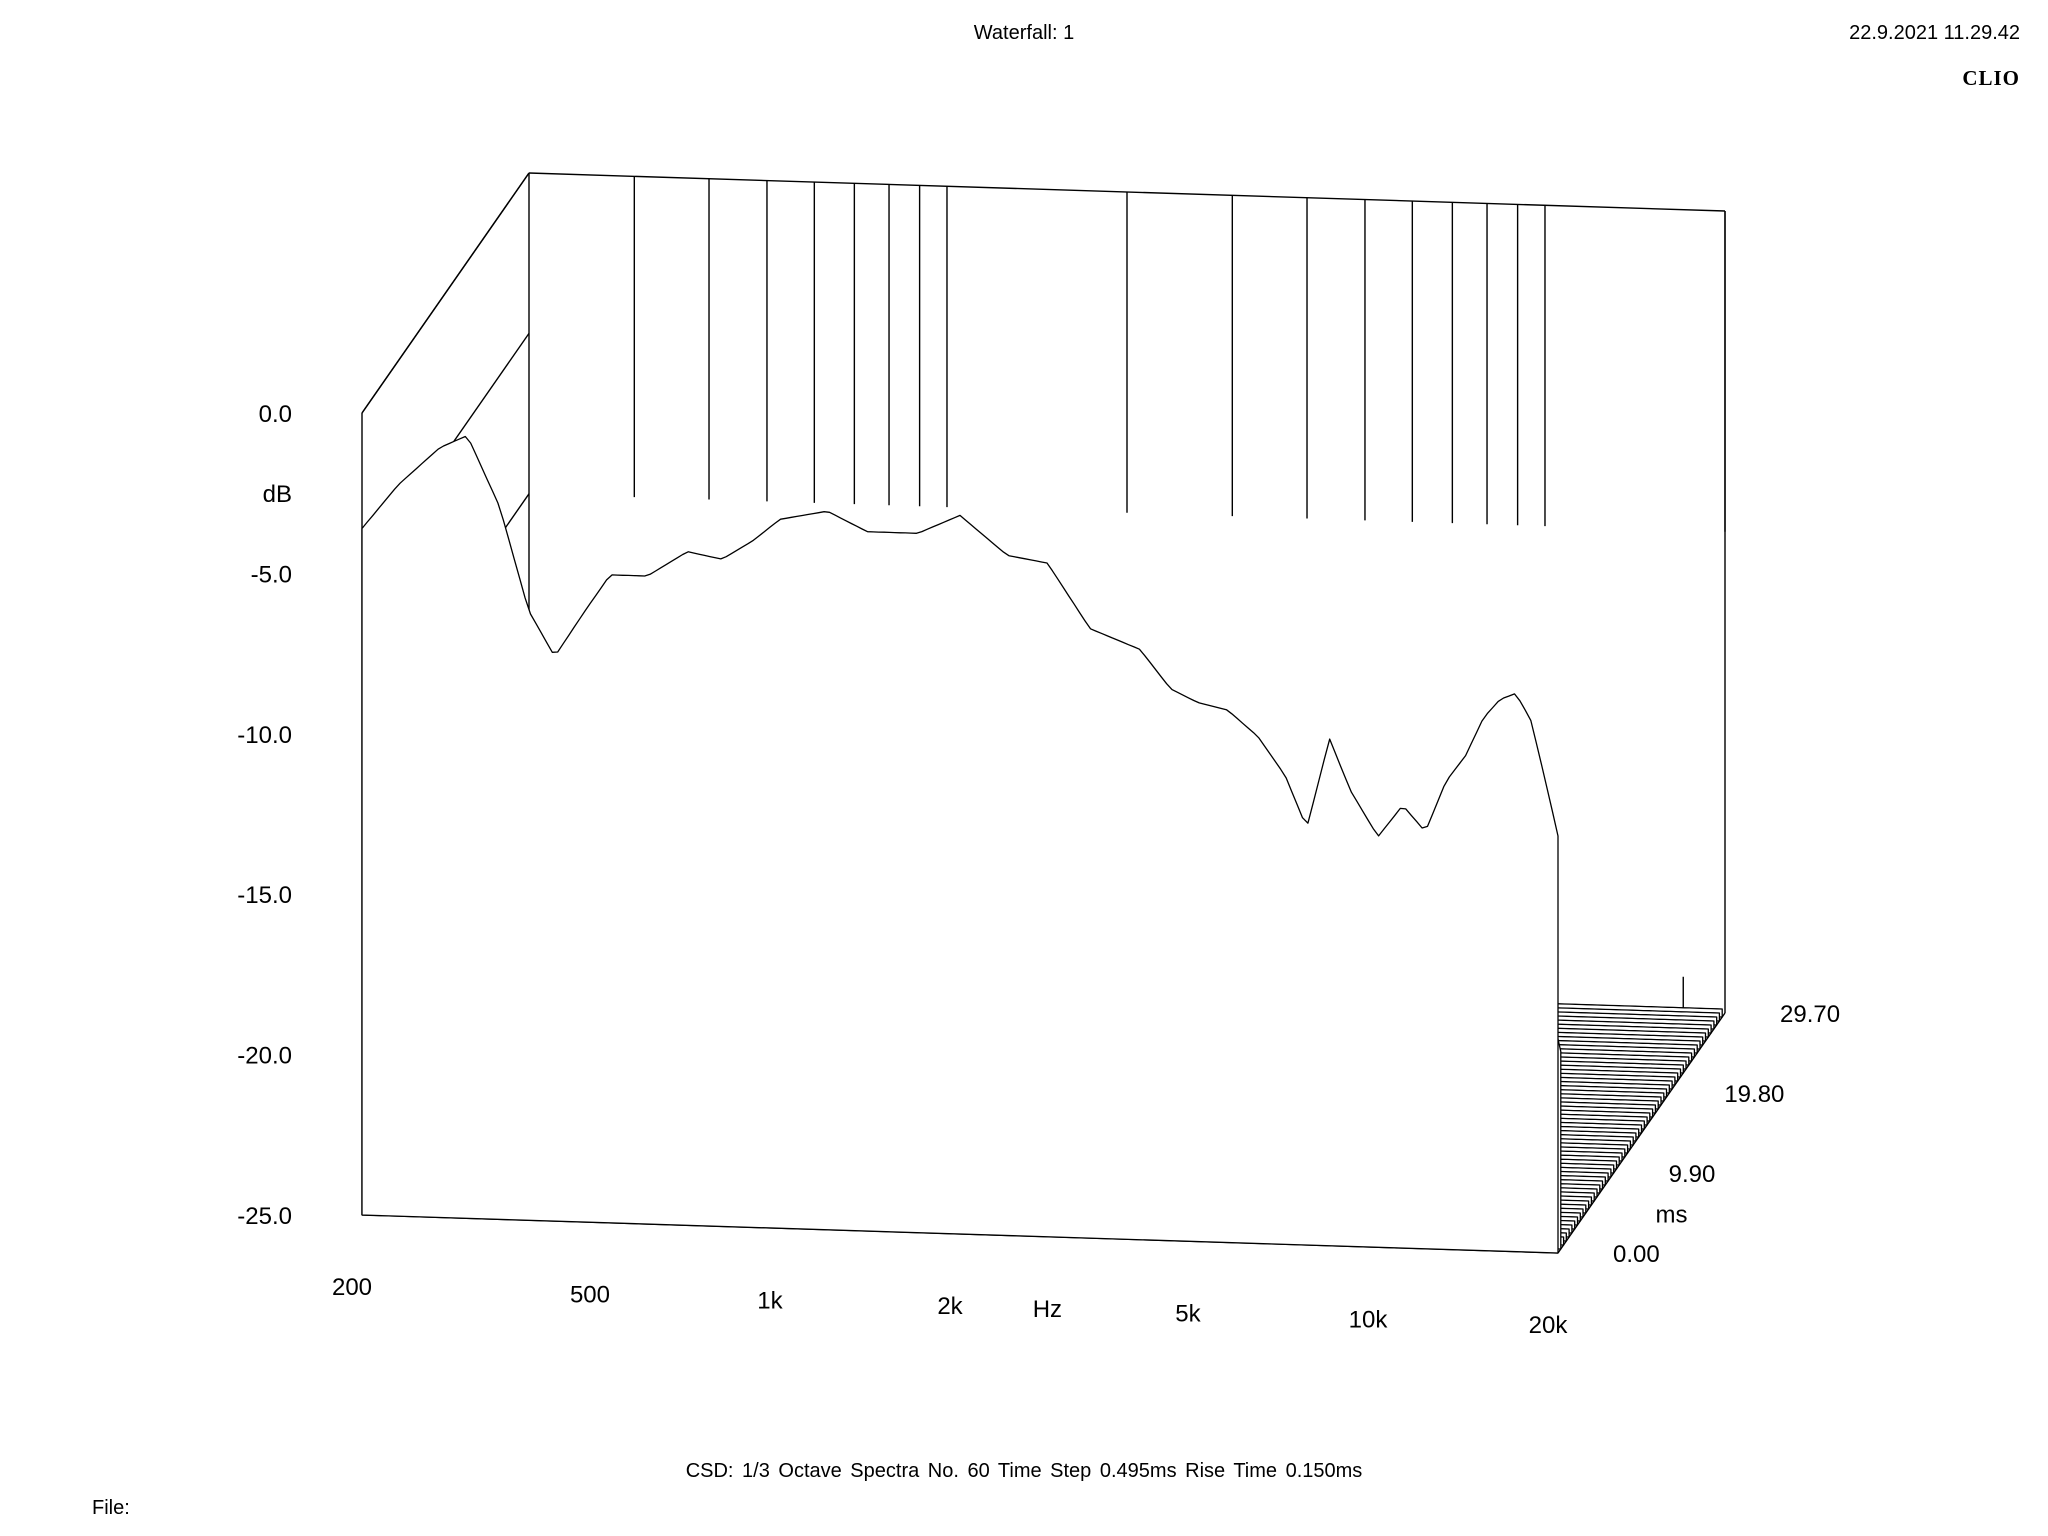  I want to click on y-tick-label-0: 0.0, so click(275, 414).